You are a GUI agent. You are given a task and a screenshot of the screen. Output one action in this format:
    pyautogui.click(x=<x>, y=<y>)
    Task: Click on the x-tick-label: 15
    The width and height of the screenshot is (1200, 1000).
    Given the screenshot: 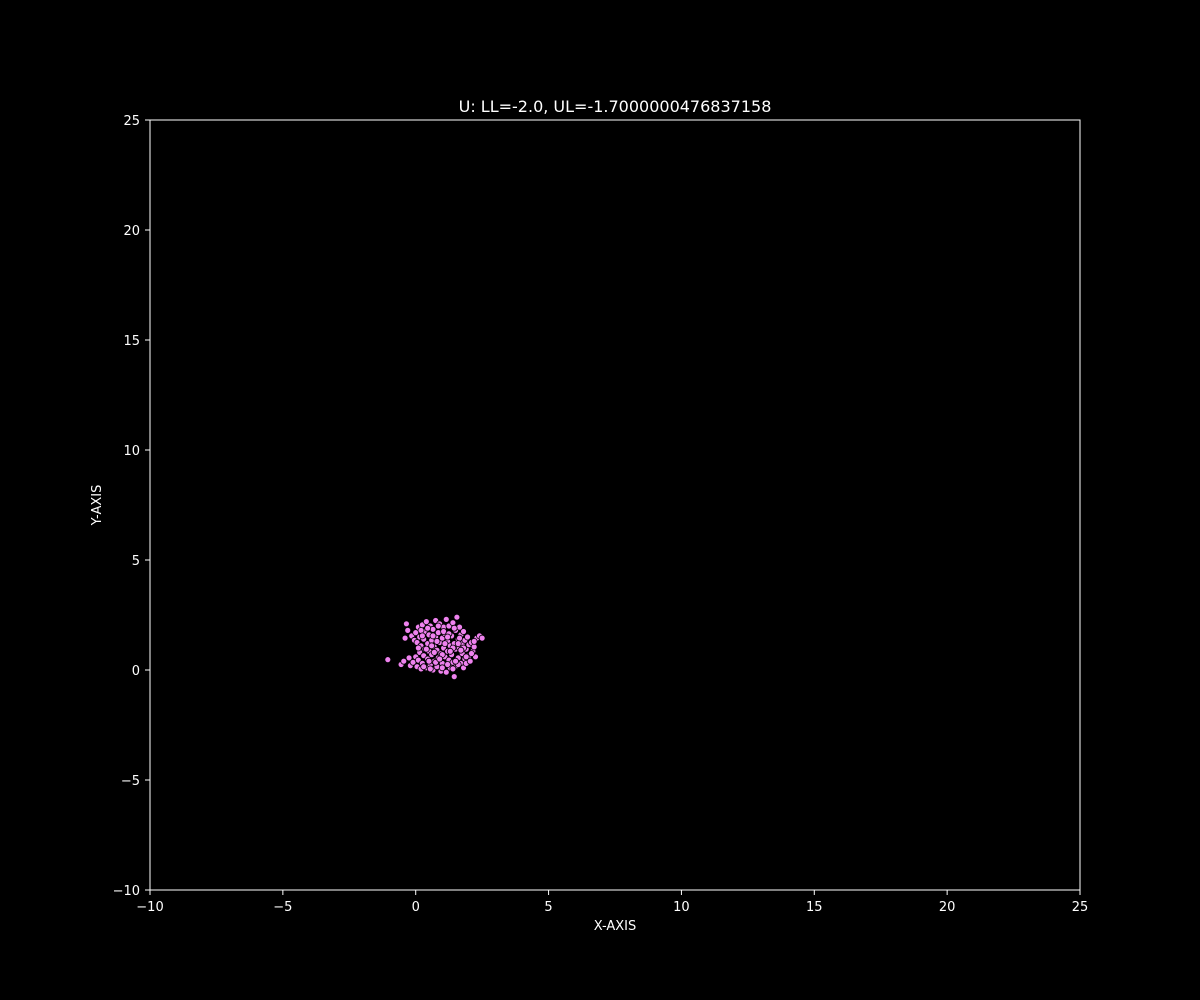 What is the action you would take?
    pyautogui.click(x=814, y=907)
    